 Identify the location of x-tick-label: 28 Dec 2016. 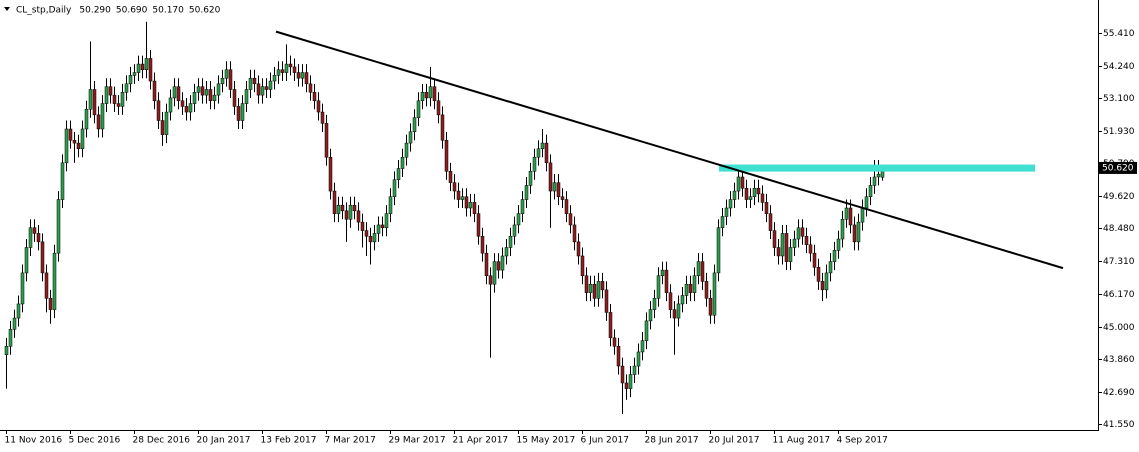
(162, 441).